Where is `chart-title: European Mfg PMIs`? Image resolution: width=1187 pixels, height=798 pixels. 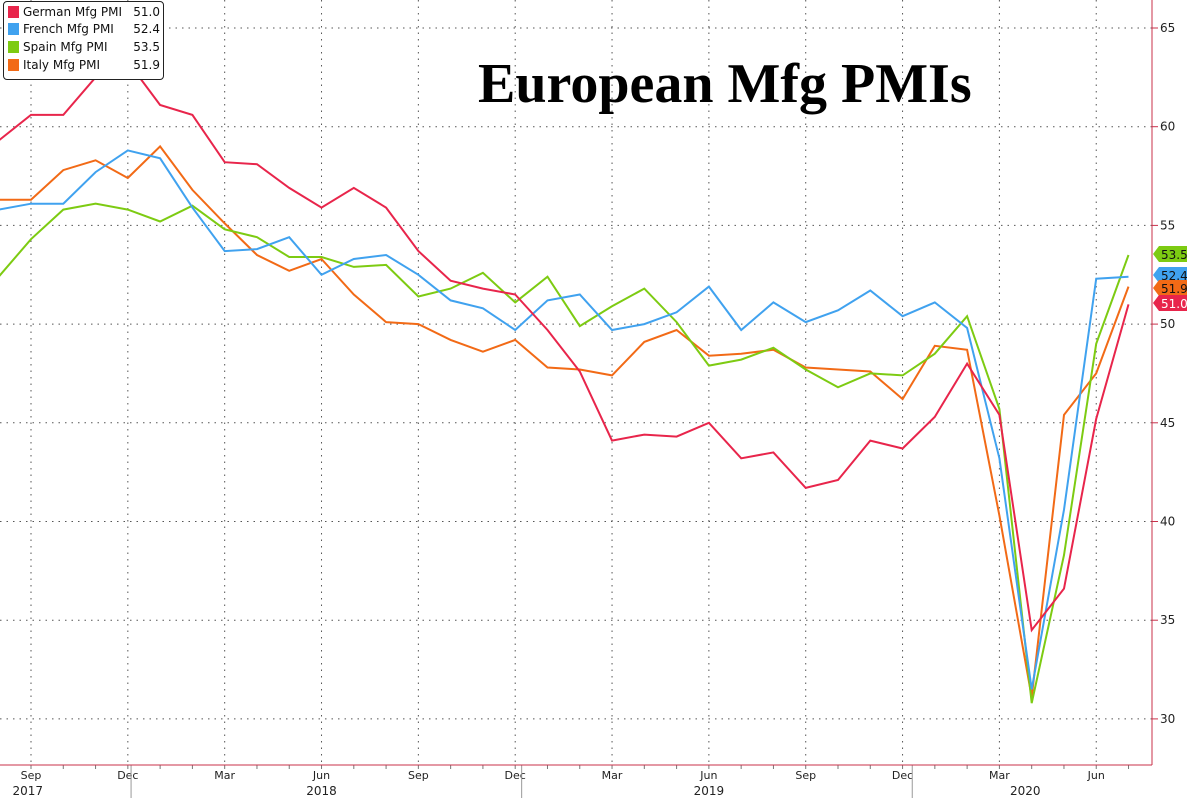
chart-title: European Mfg PMIs is located at coordinates (725, 84).